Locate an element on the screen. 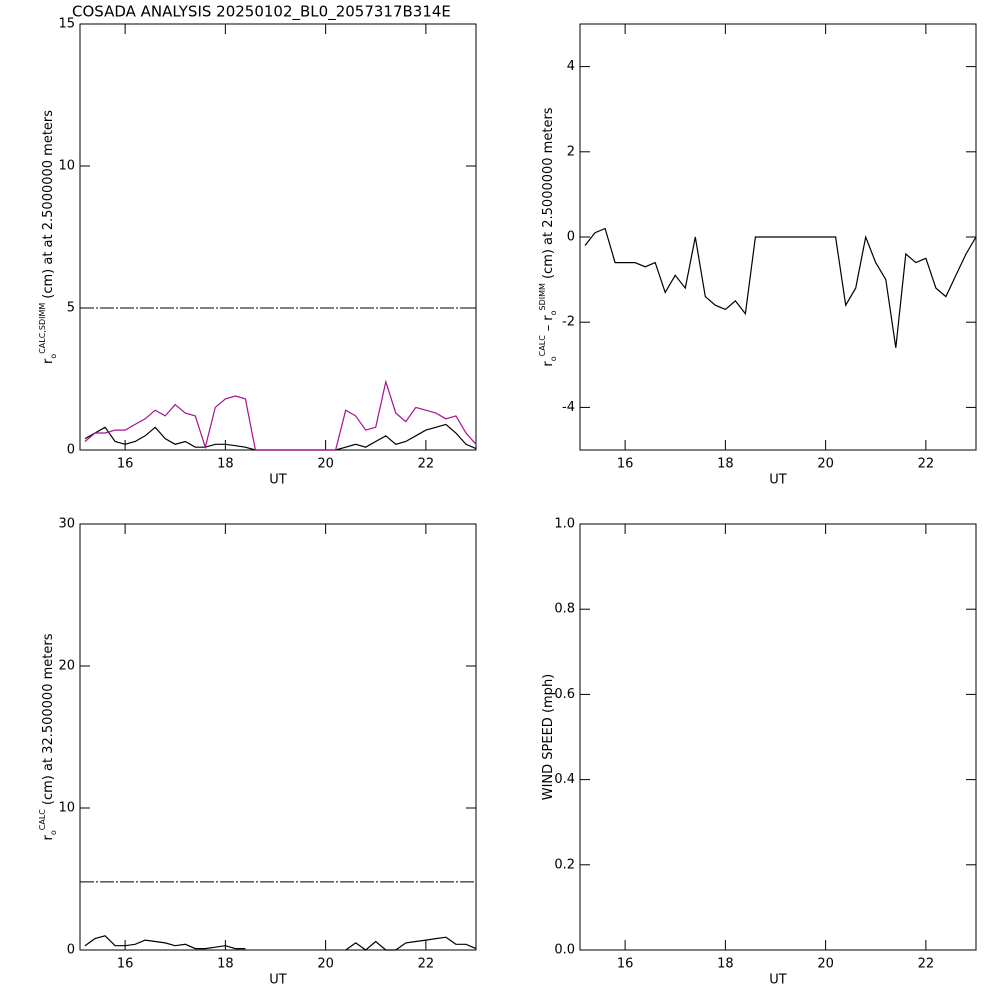 The width and height of the screenshot is (1000, 1000). y-axis-label: roCALC,SDIMM (cm) at at 2.5000000 meters is located at coordinates (48, 237).